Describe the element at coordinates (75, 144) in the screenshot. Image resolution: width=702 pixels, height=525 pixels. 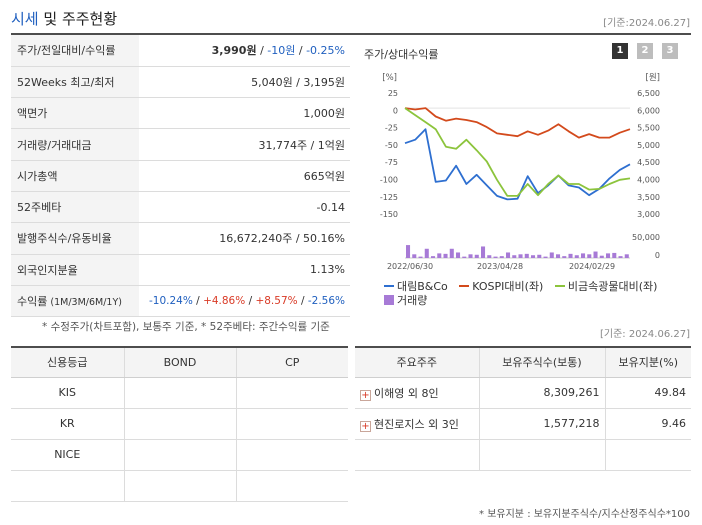
I see `info-key: 거래량/거래대금` at that location.